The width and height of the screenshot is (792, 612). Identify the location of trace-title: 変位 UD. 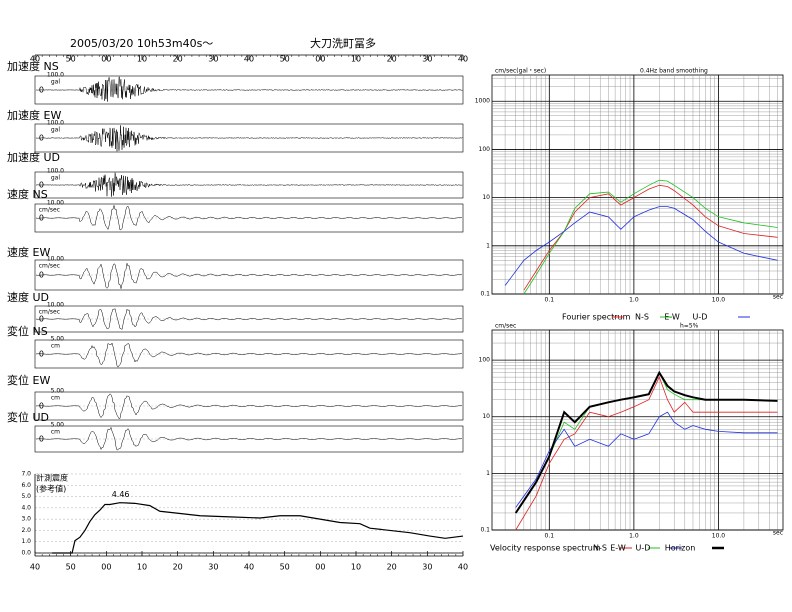
(28, 417).